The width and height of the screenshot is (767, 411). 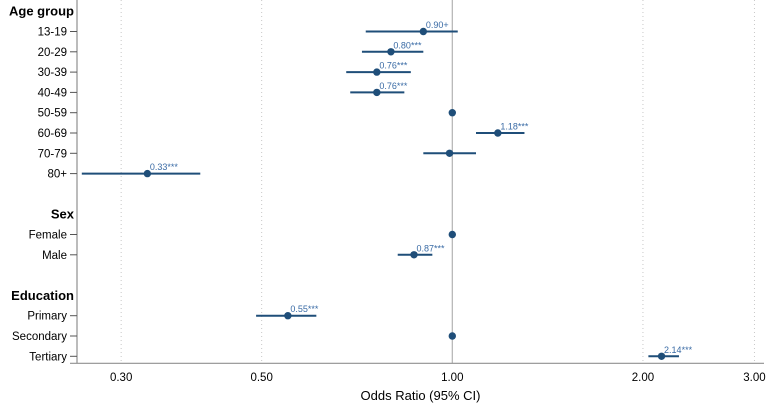 I want to click on row-label: 70-79, so click(x=52, y=154).